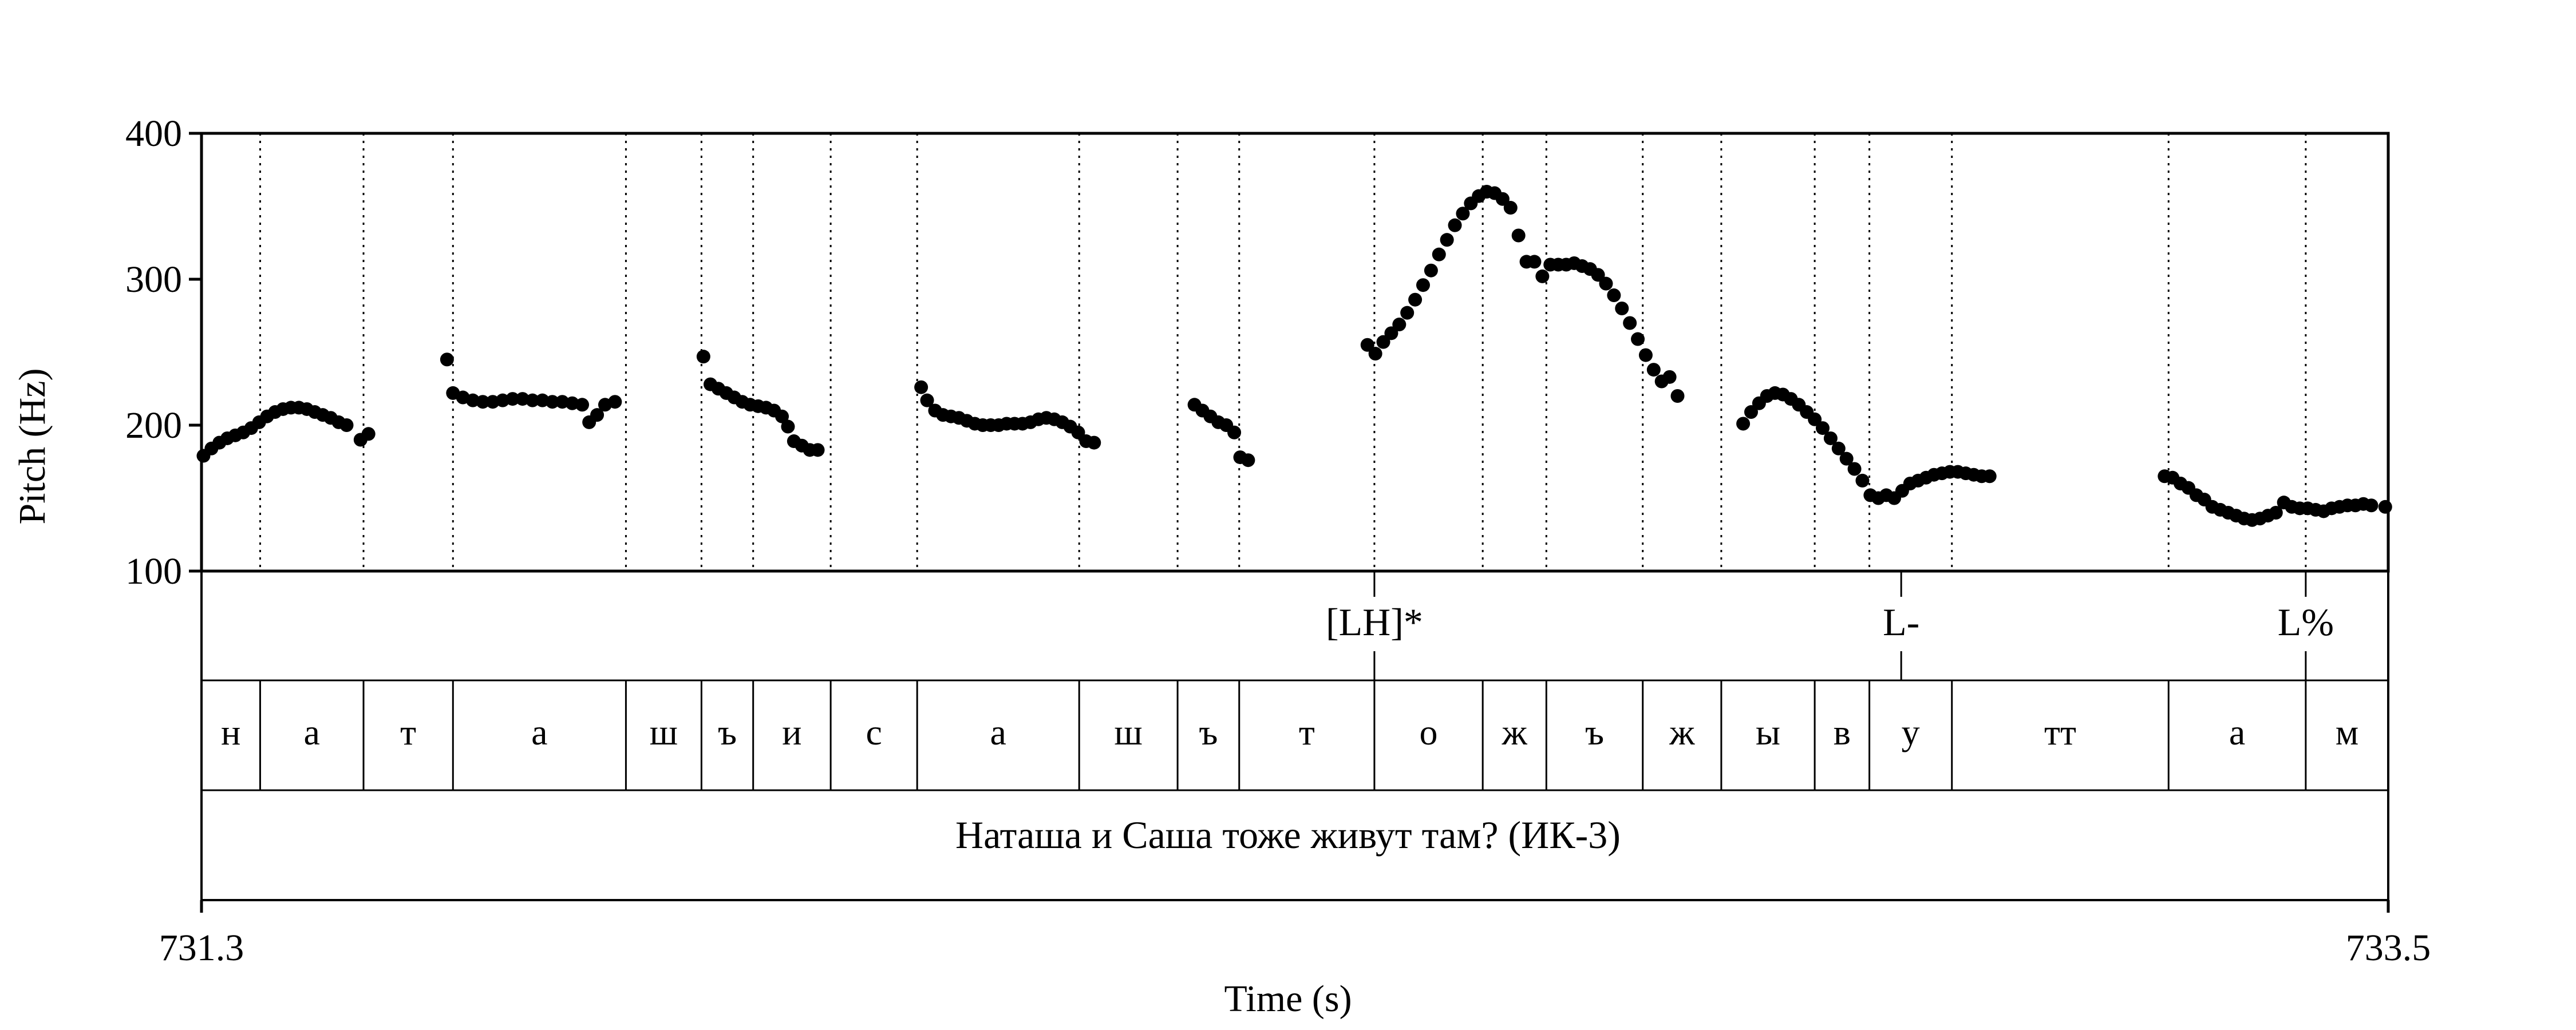 The width and height of the screenshot is (2576, 1030). I want to click on x-tick-label: 733.5, so click(2388, 948).